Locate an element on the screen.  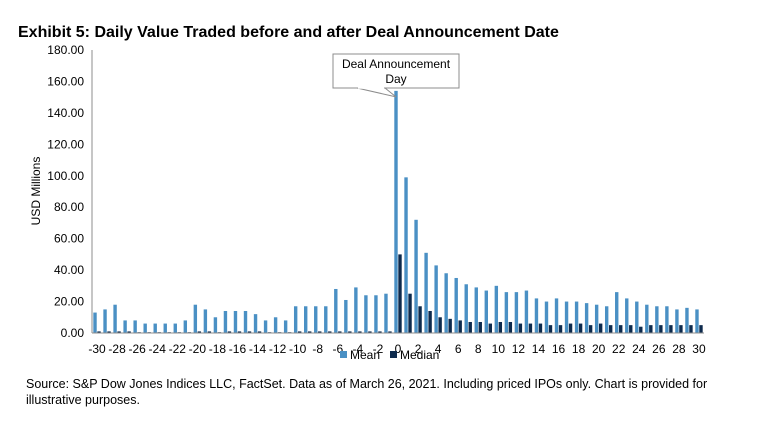
y-tick-label: 40.00 is located at coordinates (69, 270).